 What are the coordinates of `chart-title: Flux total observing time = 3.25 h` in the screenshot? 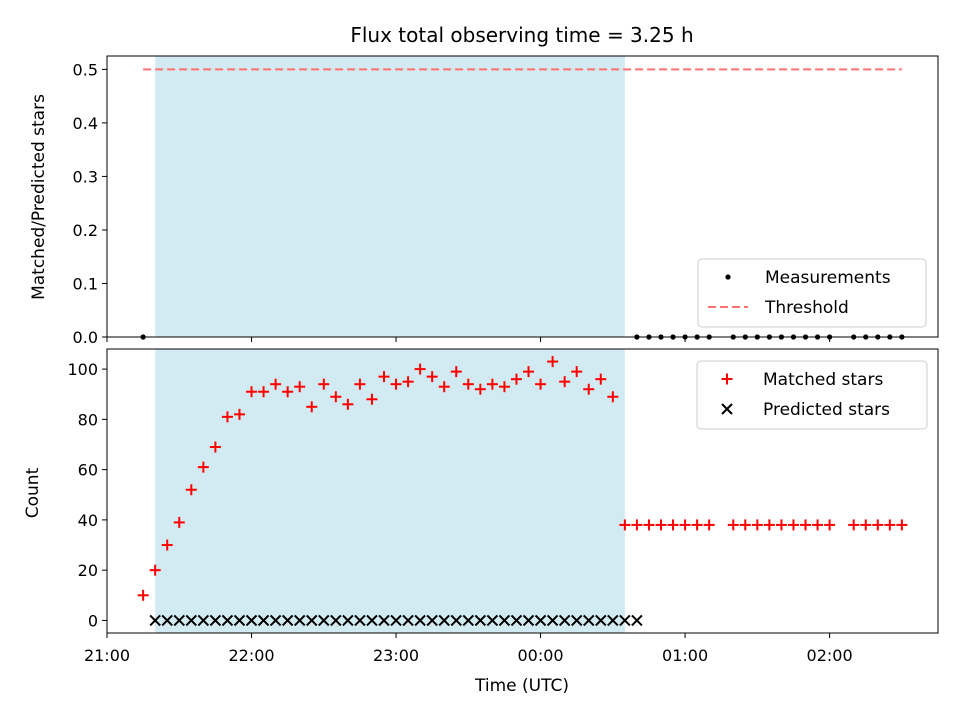 It's located at (521, 35).